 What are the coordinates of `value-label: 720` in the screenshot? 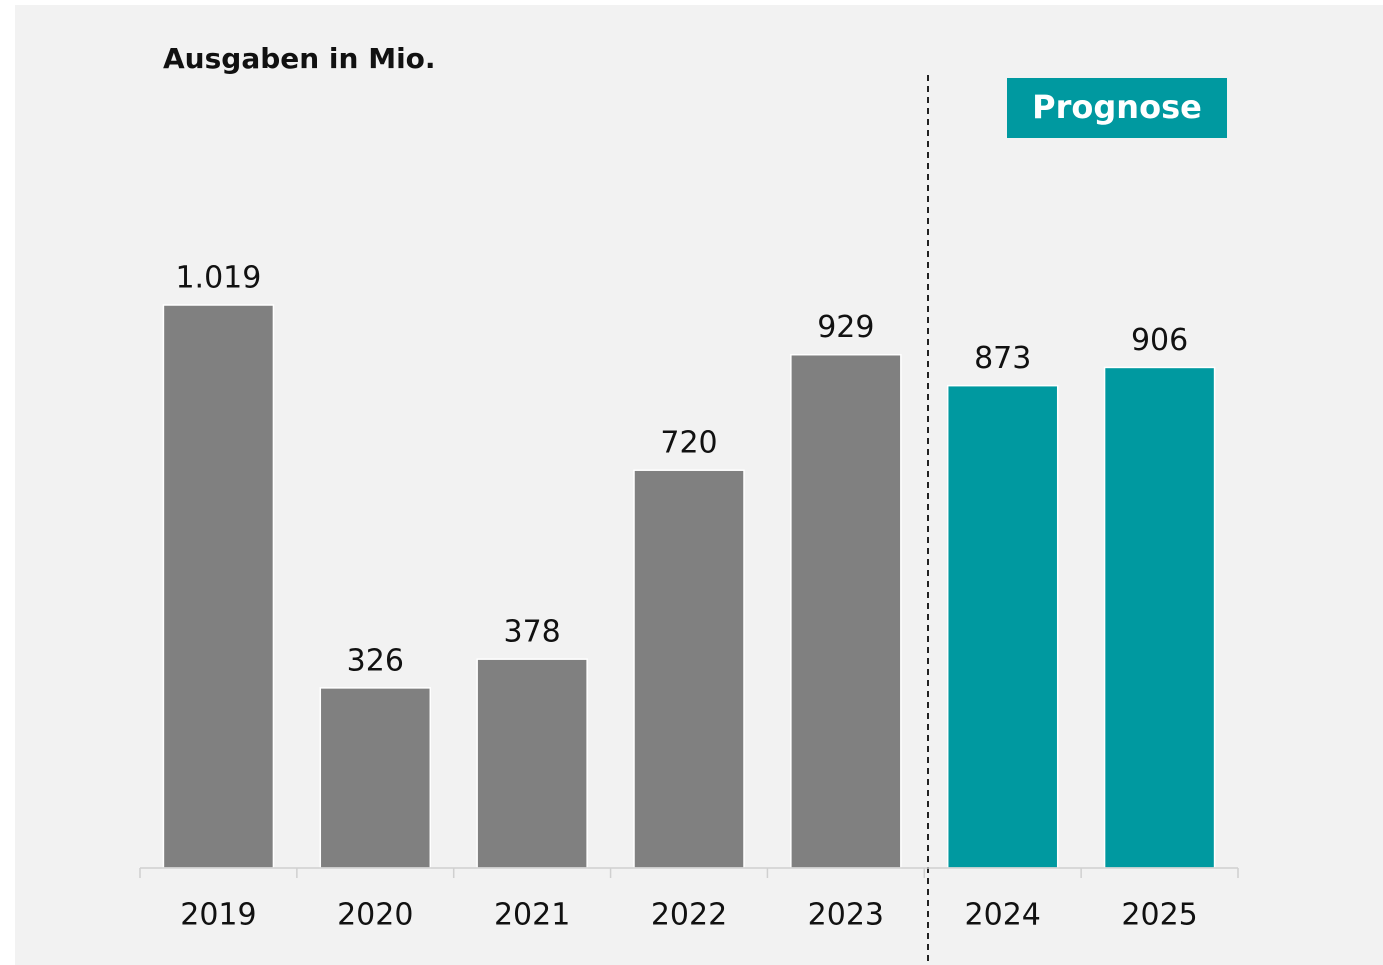 It's located at (688, 443).